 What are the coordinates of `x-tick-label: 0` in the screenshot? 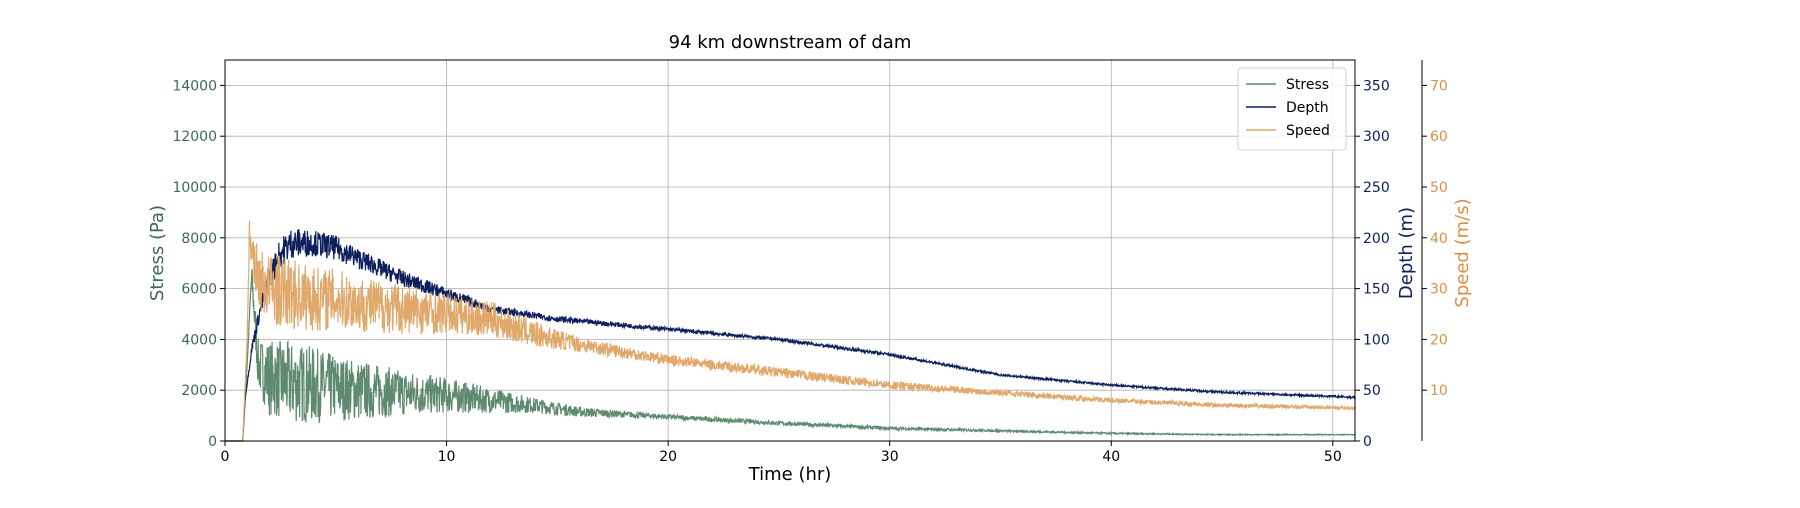 It's located at (225, 457).